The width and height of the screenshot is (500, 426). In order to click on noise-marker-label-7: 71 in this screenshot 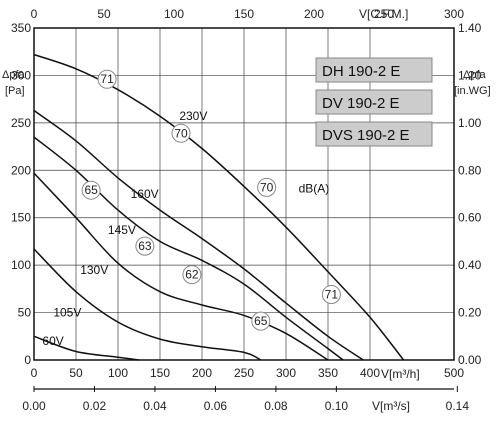, I will do `click(332, 295)`.